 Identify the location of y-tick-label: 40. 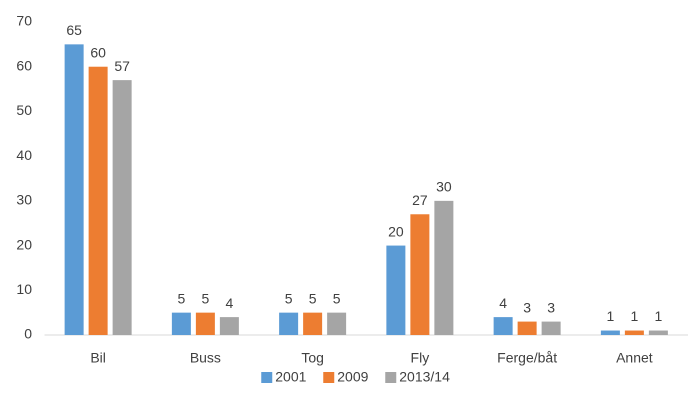
(24, 155).